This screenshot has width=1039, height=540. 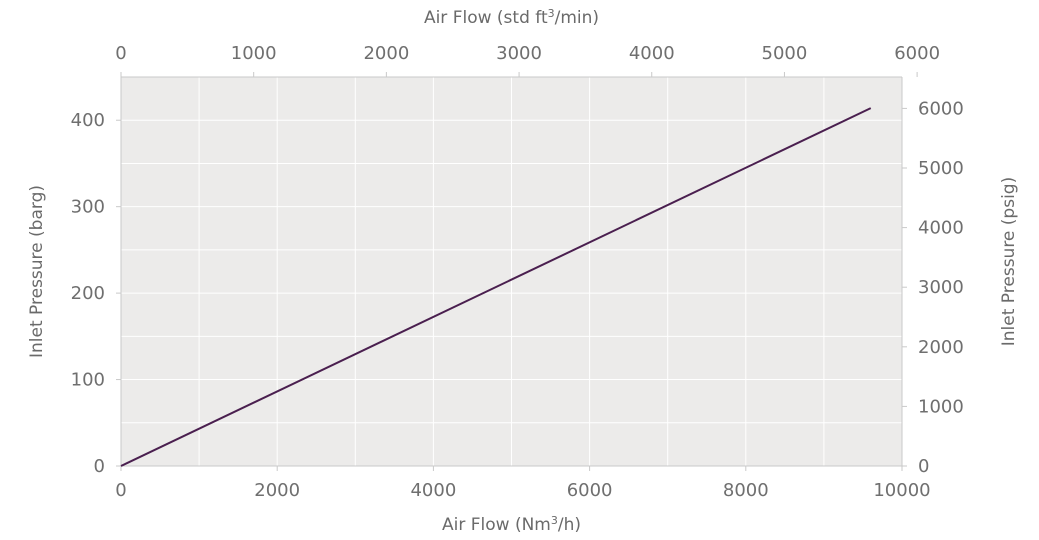 I want to click on x-bottom-tick-label: 8000, so click(x=746, y=490).